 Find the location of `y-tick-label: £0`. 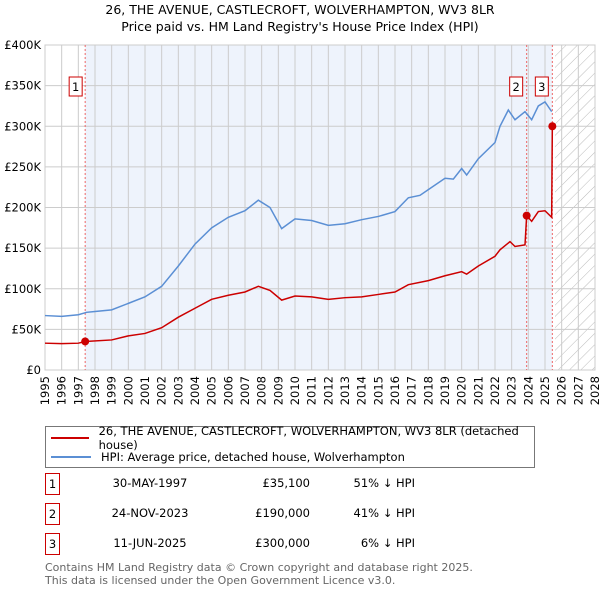

y-tick-label: £0 is located at coordinates (33, 370).